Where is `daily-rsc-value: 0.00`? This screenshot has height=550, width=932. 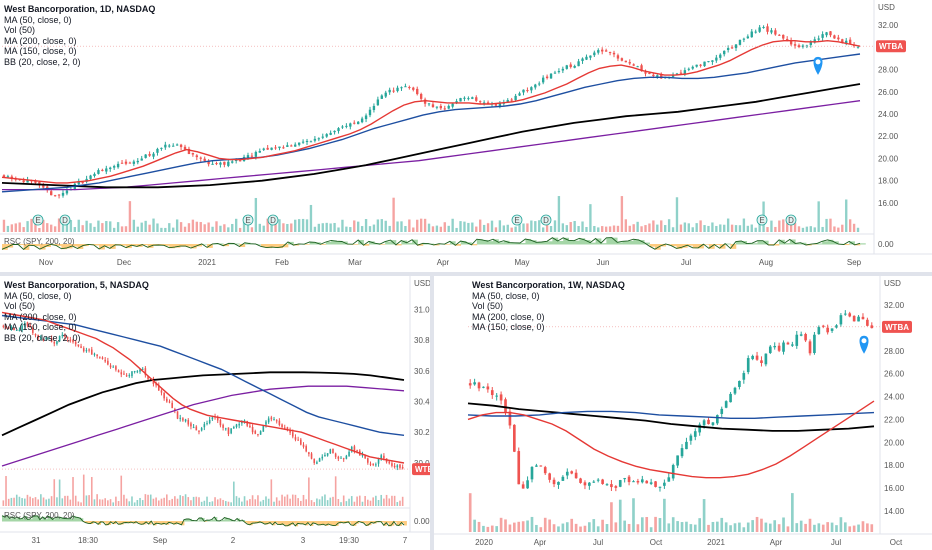 daily-rsc-value: 0.00 is located at coordinates (886, 244).